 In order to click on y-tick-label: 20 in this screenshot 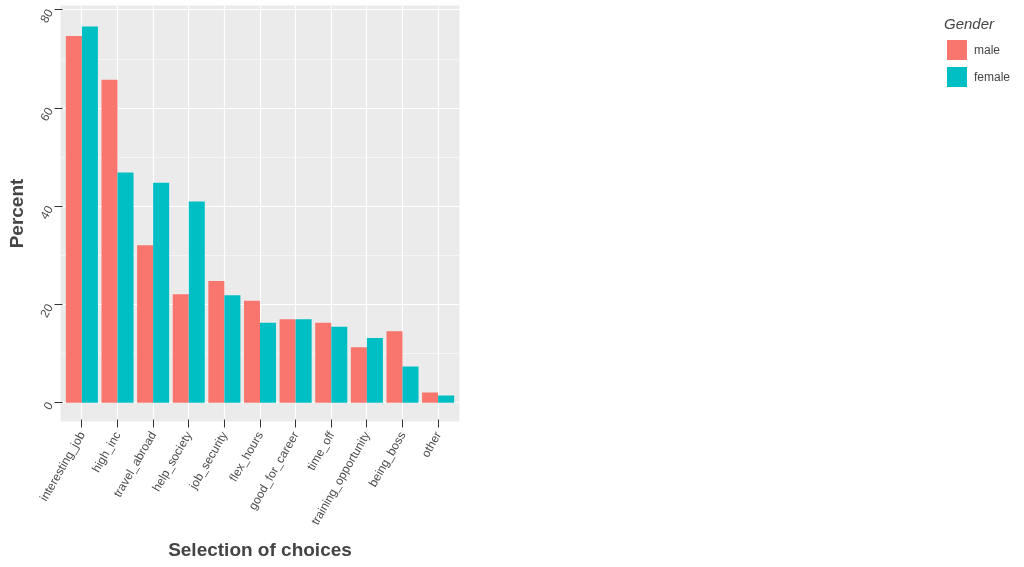, I will do `click(47, 310)`.